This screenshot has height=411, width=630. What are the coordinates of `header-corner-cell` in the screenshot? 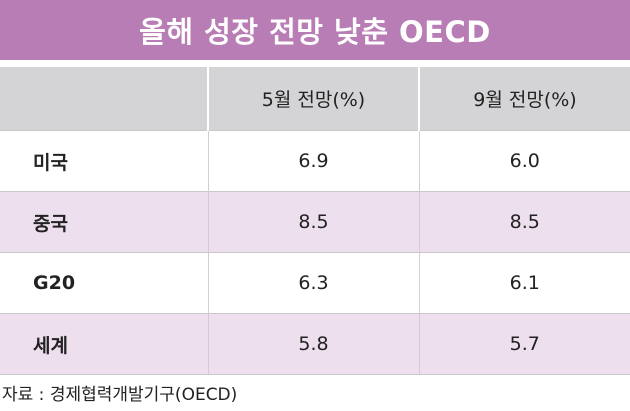 It's located at (104, 98).